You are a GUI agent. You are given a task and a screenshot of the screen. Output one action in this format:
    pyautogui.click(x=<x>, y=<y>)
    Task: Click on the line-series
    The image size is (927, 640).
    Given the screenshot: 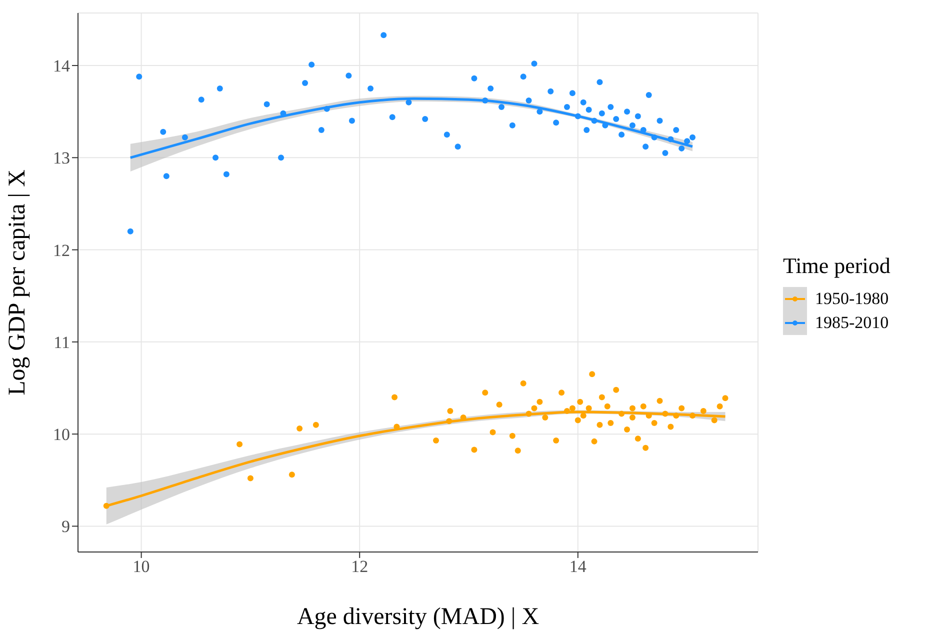 What is the action you would take?
    pyautogui.click(x=411, y=128)
    